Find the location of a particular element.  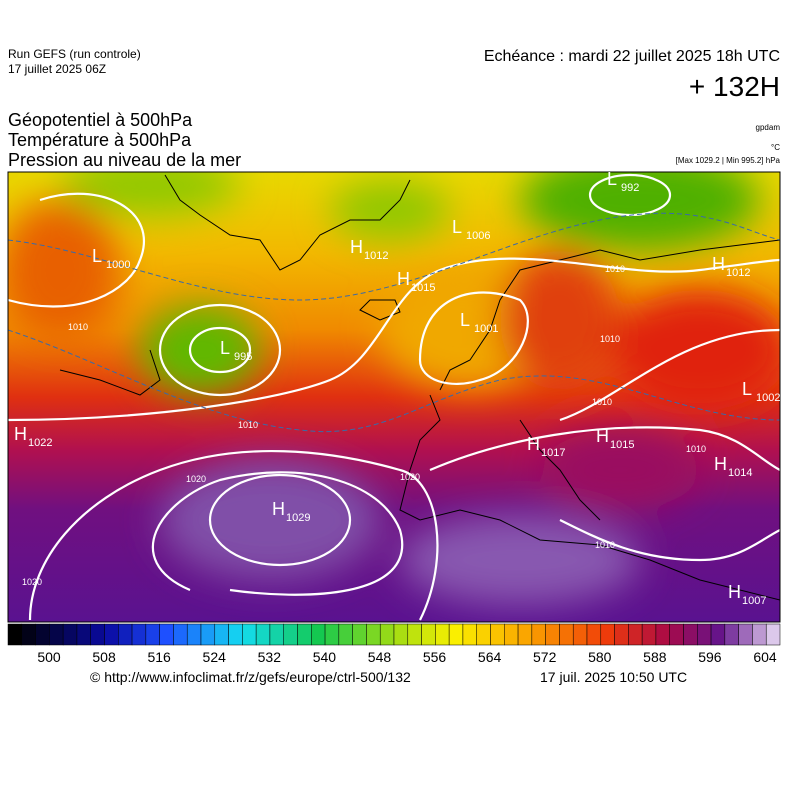

center-value: 1000 is located at coordinates (118, 265).